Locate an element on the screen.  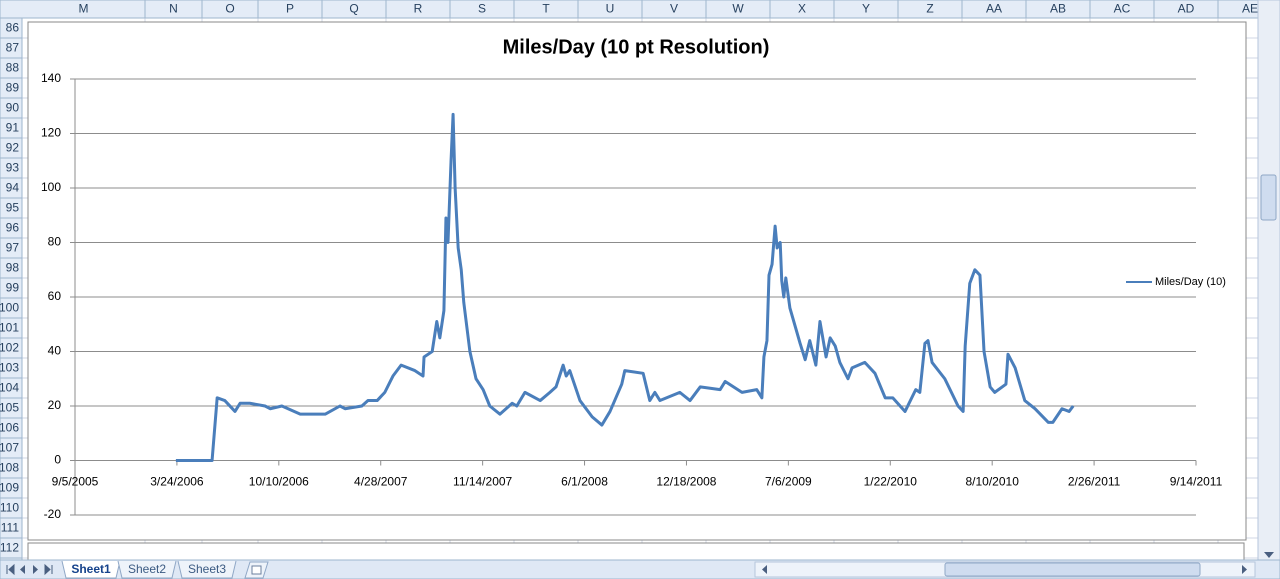
x-tick-label: 1/22/2010 is located at coordinates (891, 482).